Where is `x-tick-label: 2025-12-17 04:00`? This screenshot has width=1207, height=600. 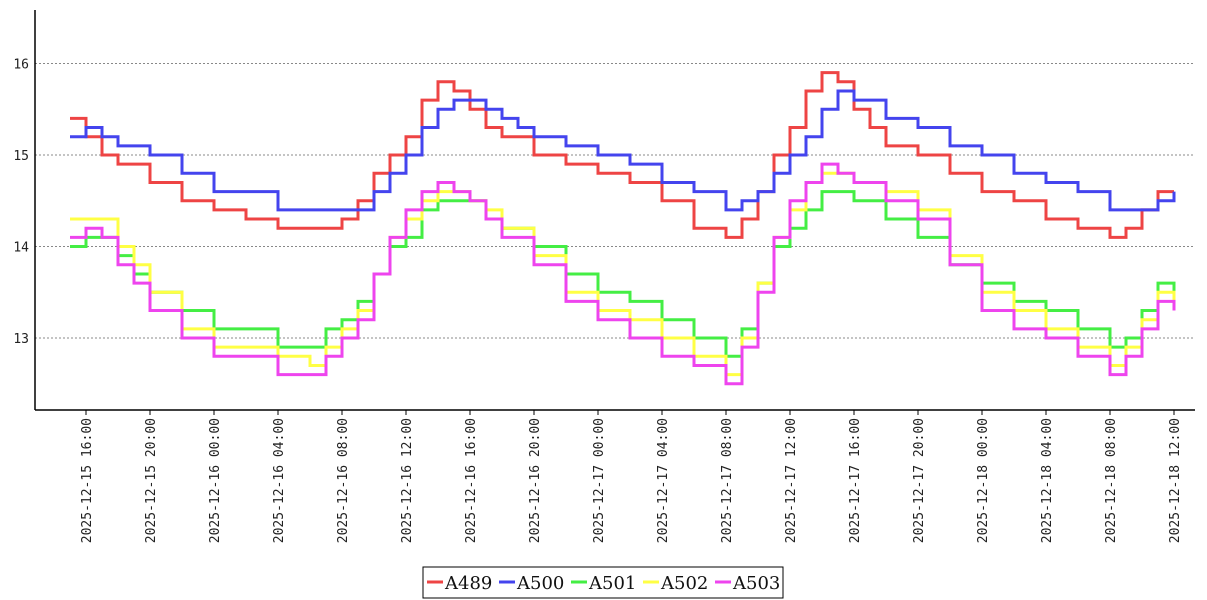 x-tick-label: 2025-12-17 04:00 is located at coordinates (663, 480).